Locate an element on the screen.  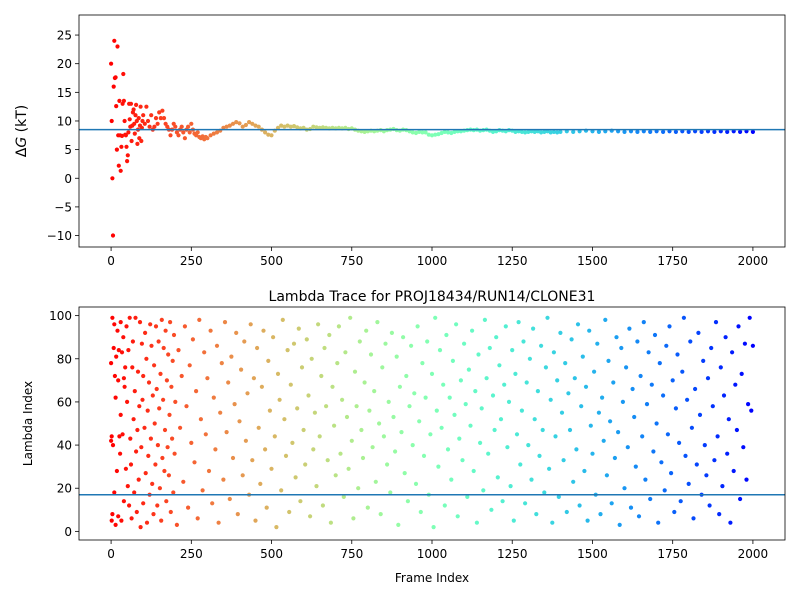
y-tick-label: 15 is located at coordinates (64, 93).